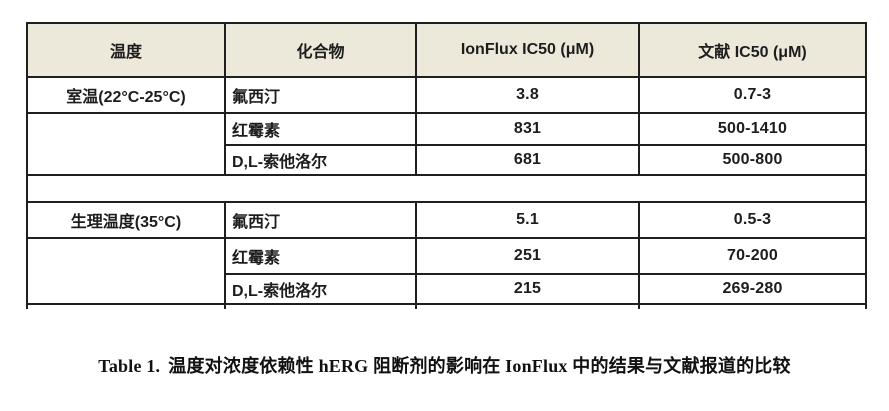 The height and width of the screenshot is (411, 889). What do you see at coordinates (527, 256) in the screenshot?
I see `cell-ionflux-value: 251` at bounding box center [527, 256].